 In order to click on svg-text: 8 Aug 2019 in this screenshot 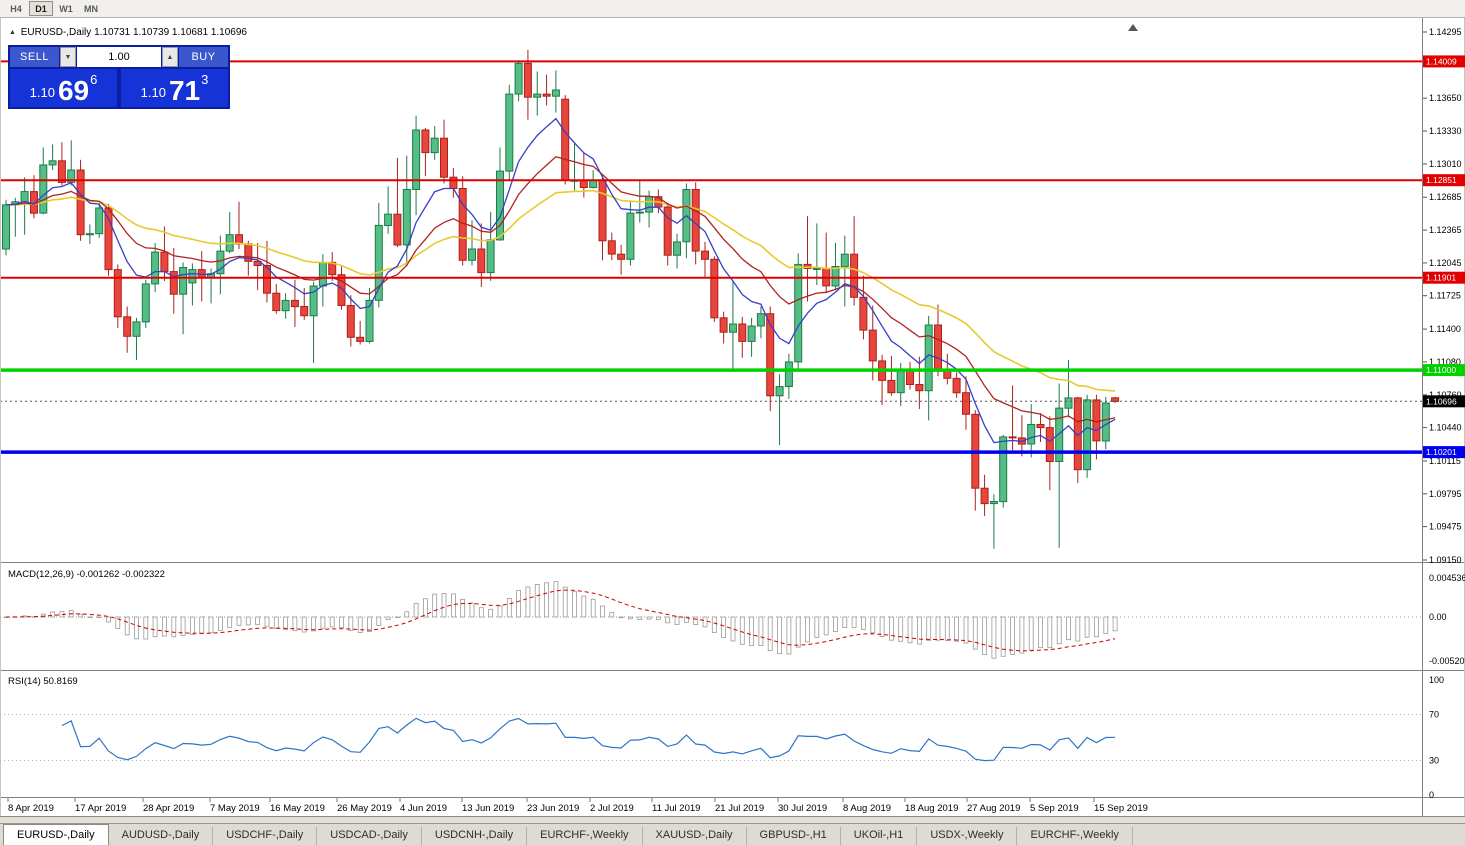, I will do `click(867, 808)`.